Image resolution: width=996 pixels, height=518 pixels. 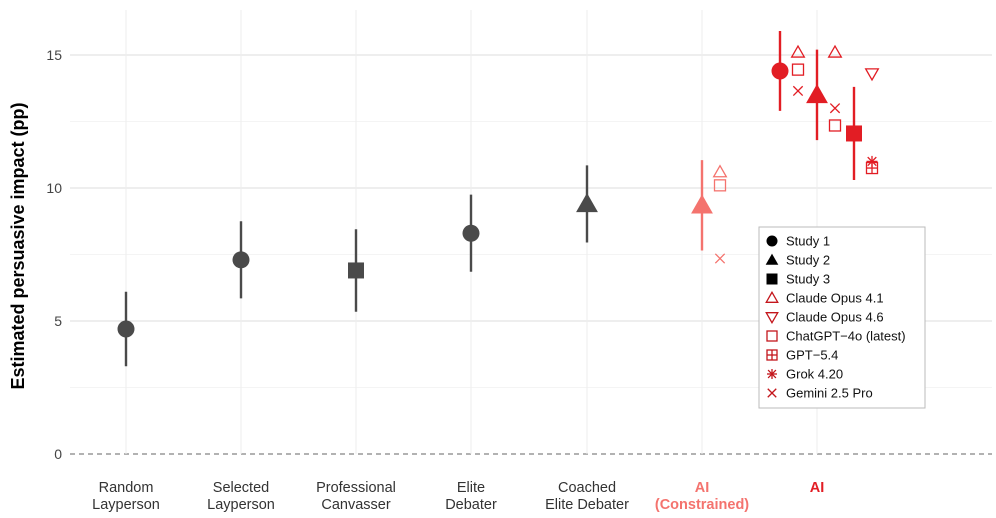 What do you see at coordinates (18, 245) in the screenshot?
I see `y-axis-title: Estimated persuasive impact (pp)` at bounding box center [18, 245].